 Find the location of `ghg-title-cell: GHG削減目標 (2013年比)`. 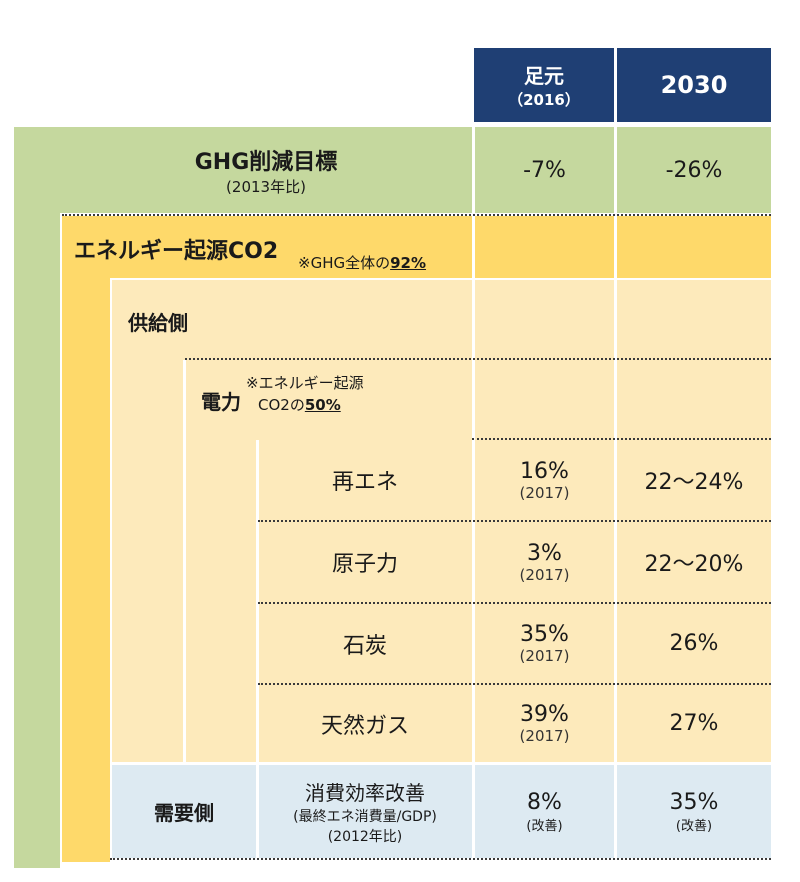

ghg-title-cell: GHG削減目標 (2013年比) is located at coordinates (266, 170).